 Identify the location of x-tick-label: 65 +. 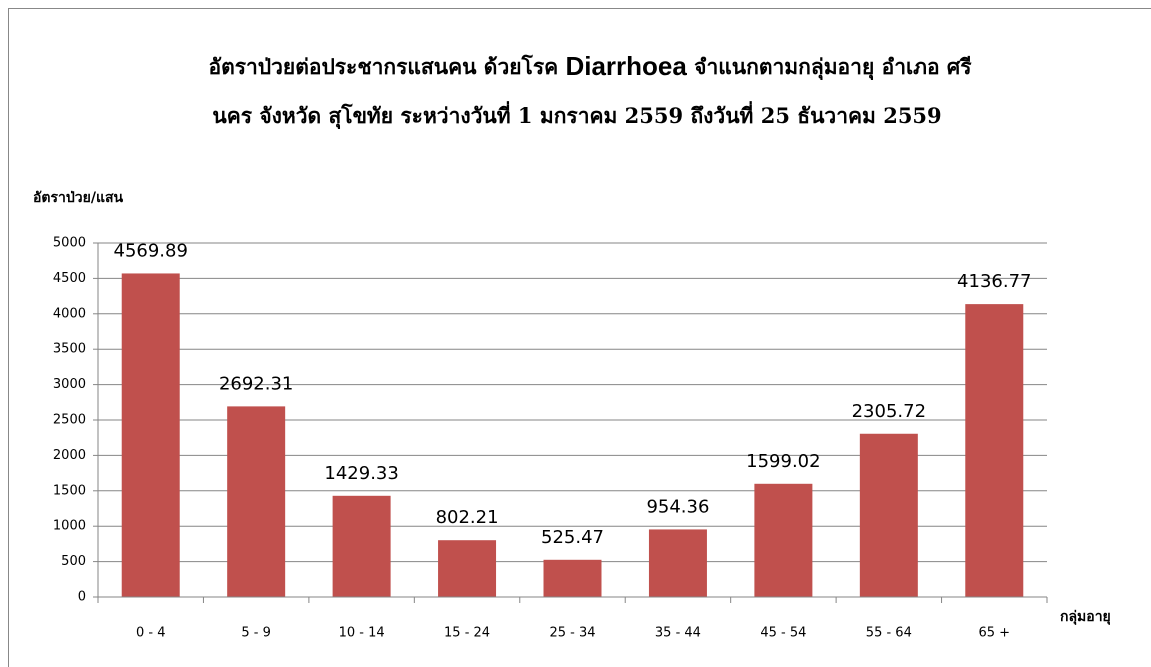
(994, 633).